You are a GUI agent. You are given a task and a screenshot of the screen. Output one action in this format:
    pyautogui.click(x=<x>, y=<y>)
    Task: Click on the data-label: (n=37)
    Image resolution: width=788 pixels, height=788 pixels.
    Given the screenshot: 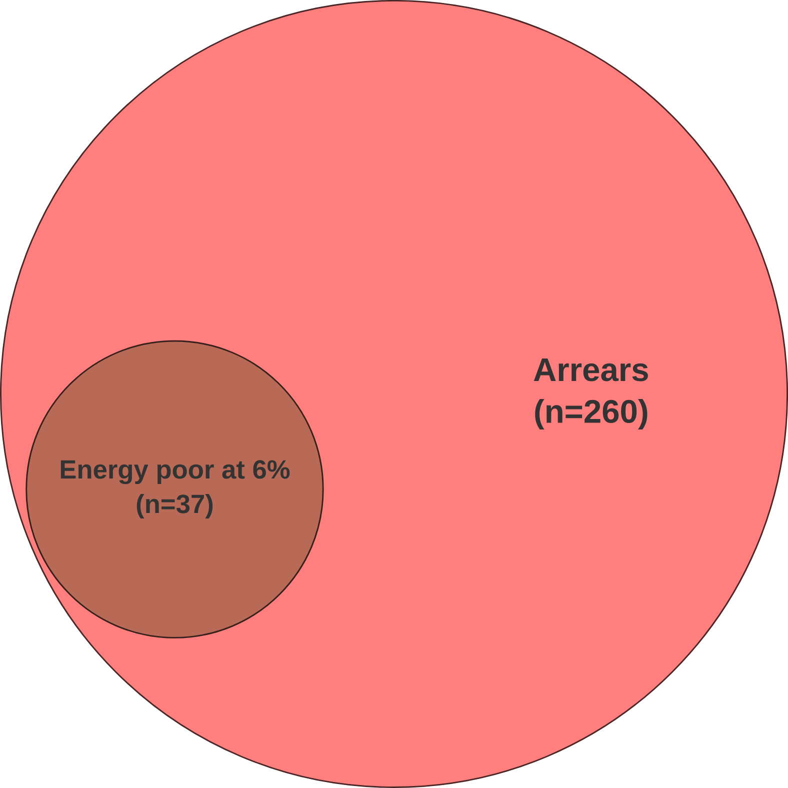 What is the action you would take?
    pyautogui.click(x=174, y=506)
    